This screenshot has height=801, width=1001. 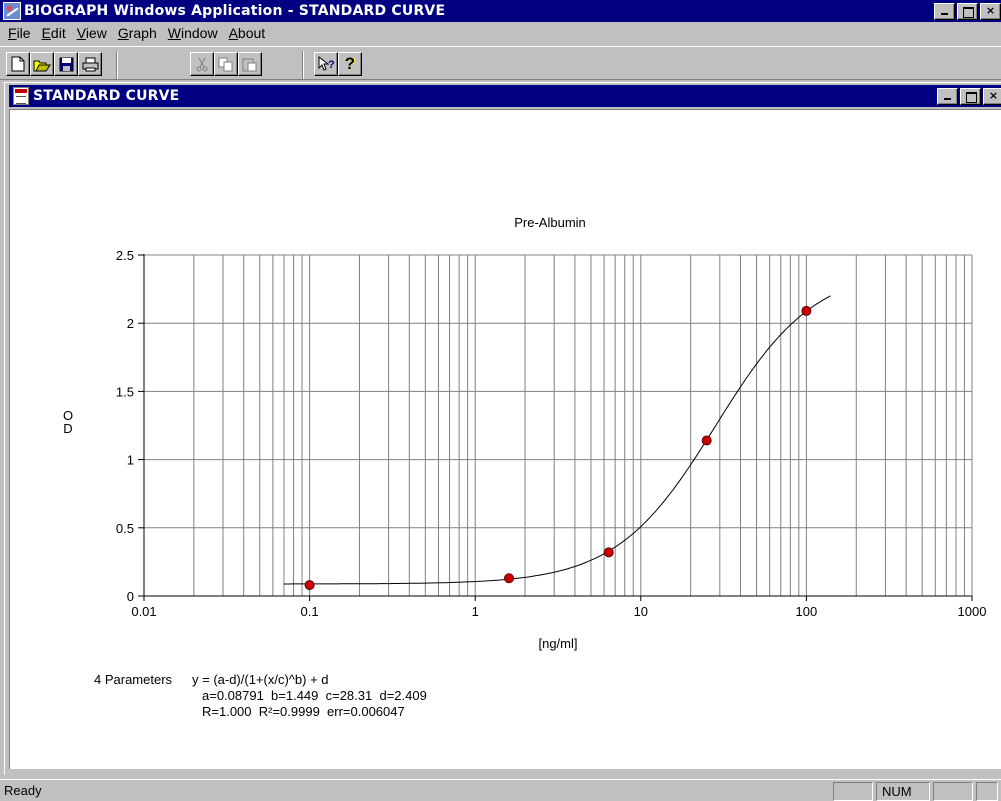 I want to click on fit-formula: y = (a-d)/(1+(x/c)^b) + d, so click(x=260, y=679).